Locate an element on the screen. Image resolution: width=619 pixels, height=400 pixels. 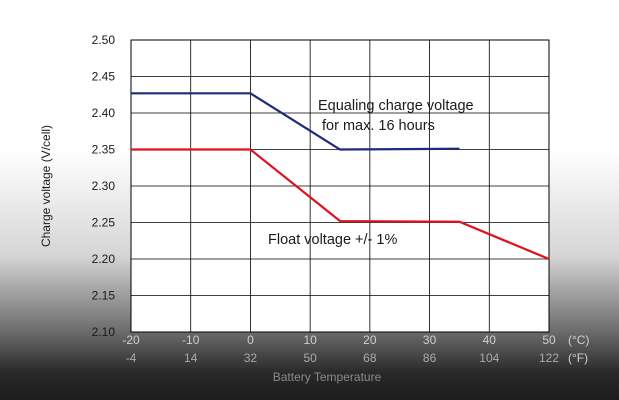
y-tick-label: 2.20 is located at coordinates (104, 259).